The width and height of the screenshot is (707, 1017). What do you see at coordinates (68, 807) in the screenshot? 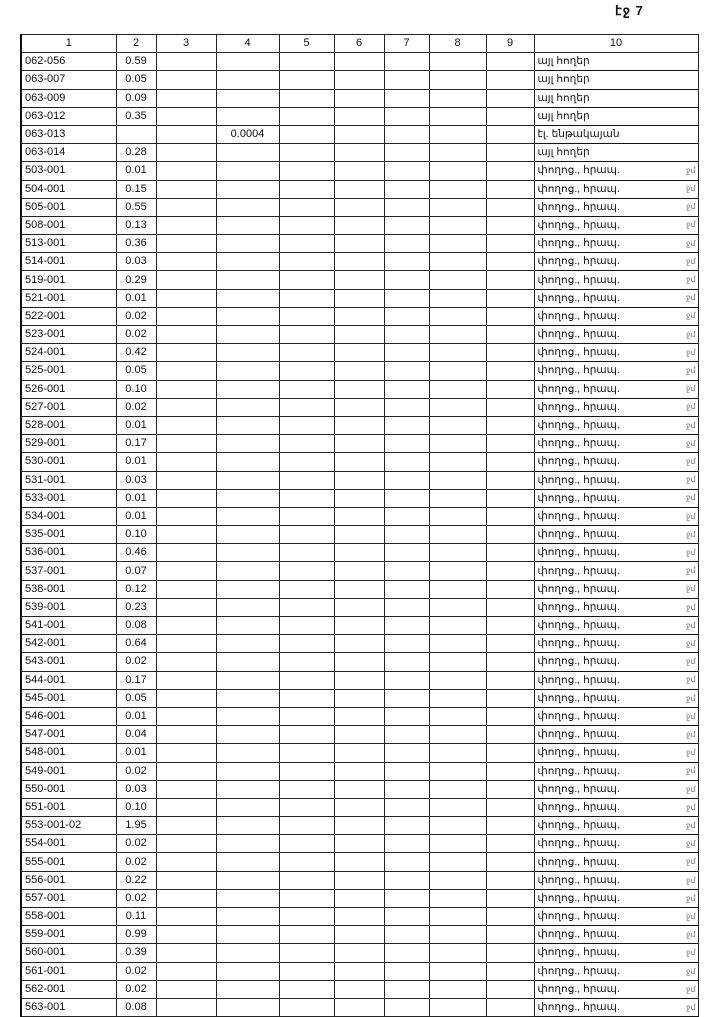
I see `parcel-code-cell: 551-001` at bounding box center [68, 807].